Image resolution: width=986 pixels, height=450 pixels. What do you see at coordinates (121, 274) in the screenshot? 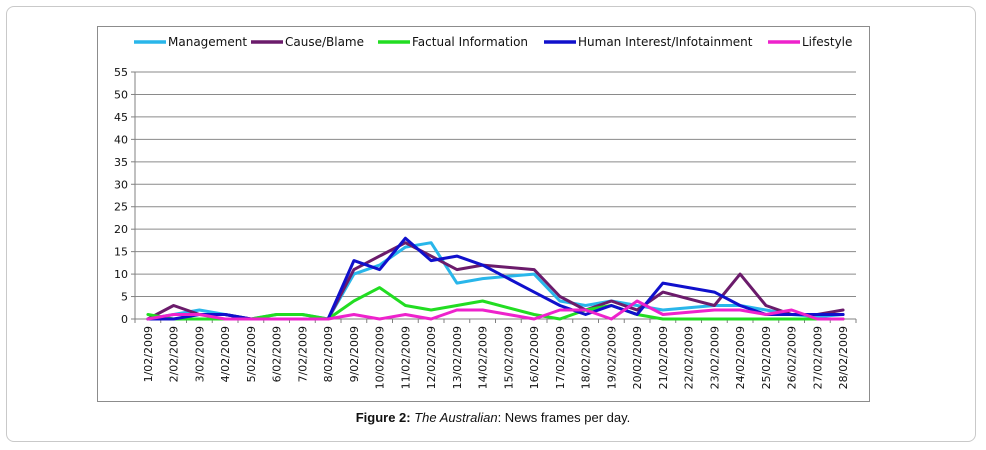
I see `y-tick-label: 10` at bounding box center [121, 274].